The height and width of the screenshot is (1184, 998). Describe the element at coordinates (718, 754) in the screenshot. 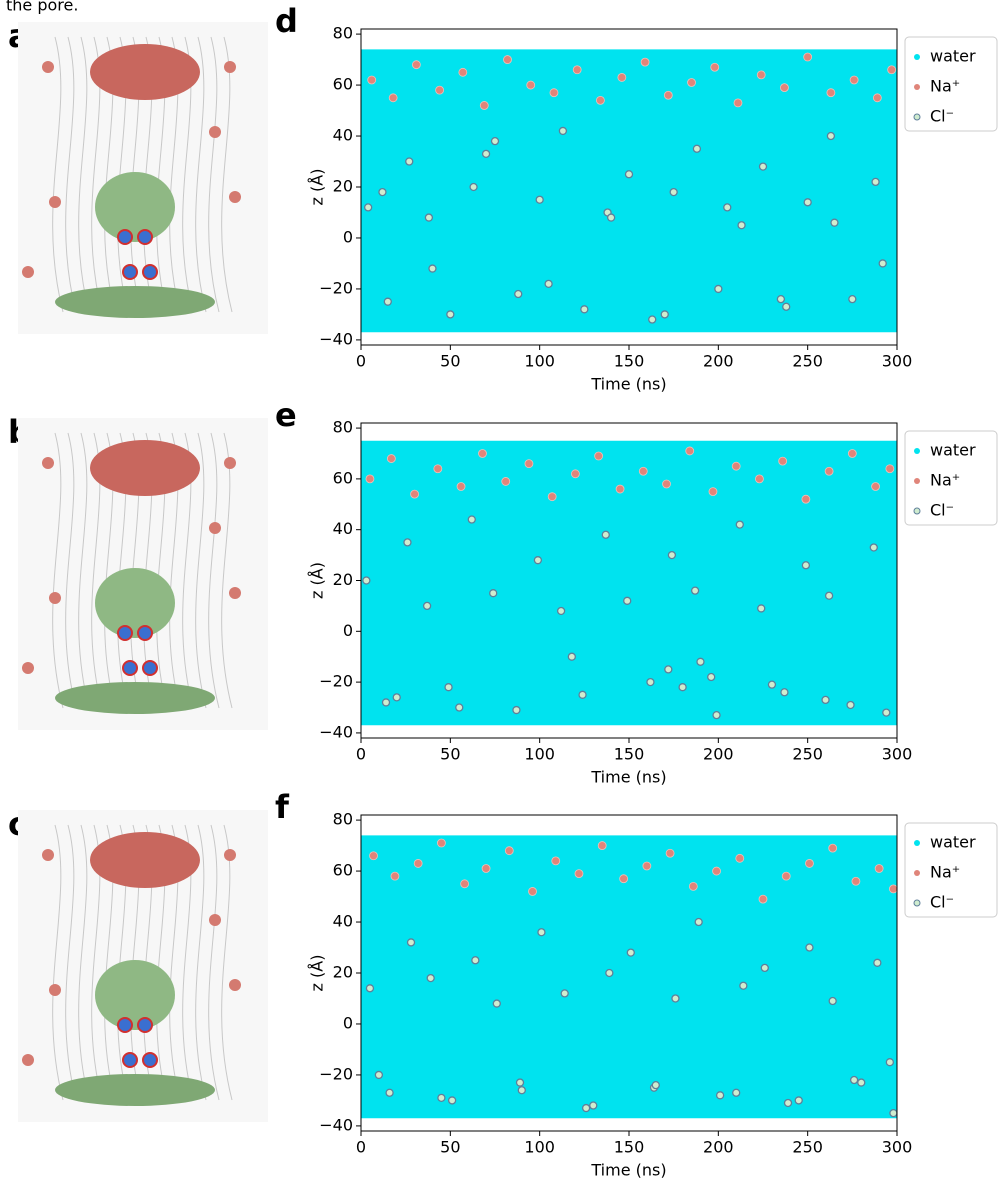

I see `x-tick-label: 200` at that location.